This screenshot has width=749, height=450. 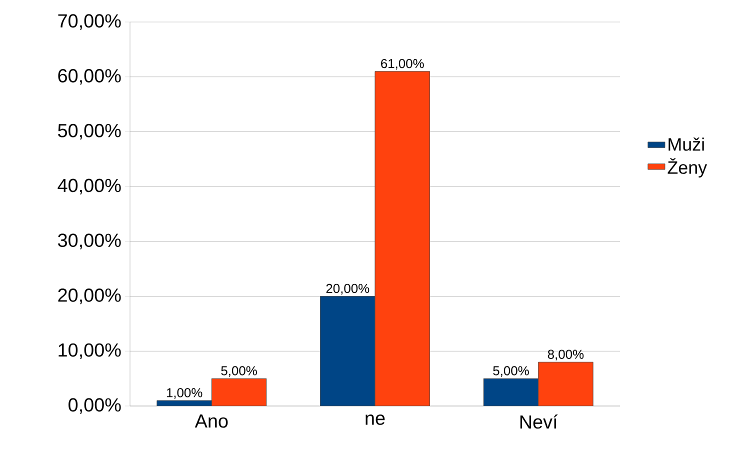 What do you see at coordinates (375, 419) in the screenshot?
I see `x-tick-label: ne` at bounding box center [375, 419].